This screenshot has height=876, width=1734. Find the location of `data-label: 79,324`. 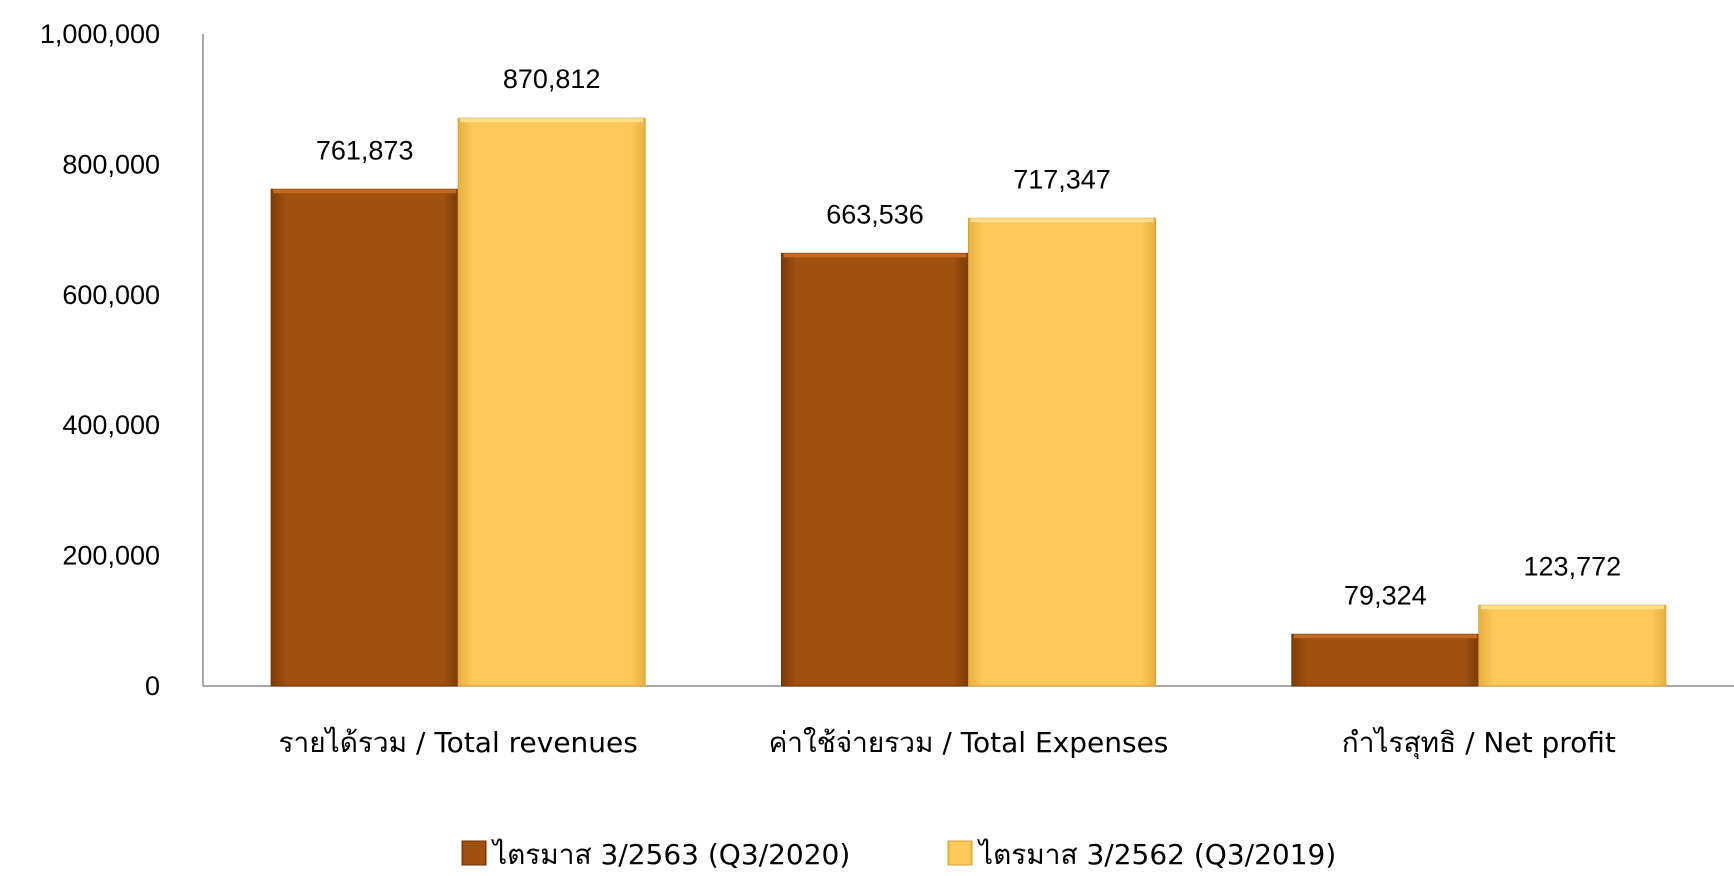

data-label: 79,324 is located at coordinates (1385, 595).